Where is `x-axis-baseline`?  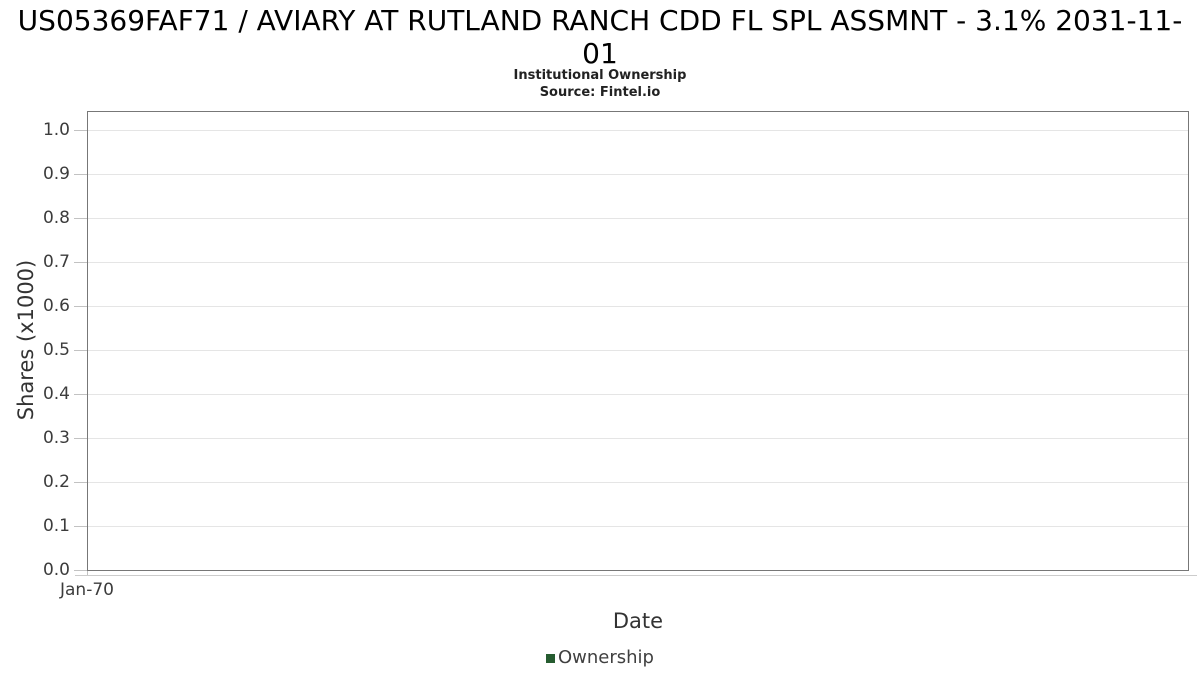
x-axis-baseline is located at coordinates (636, 575).